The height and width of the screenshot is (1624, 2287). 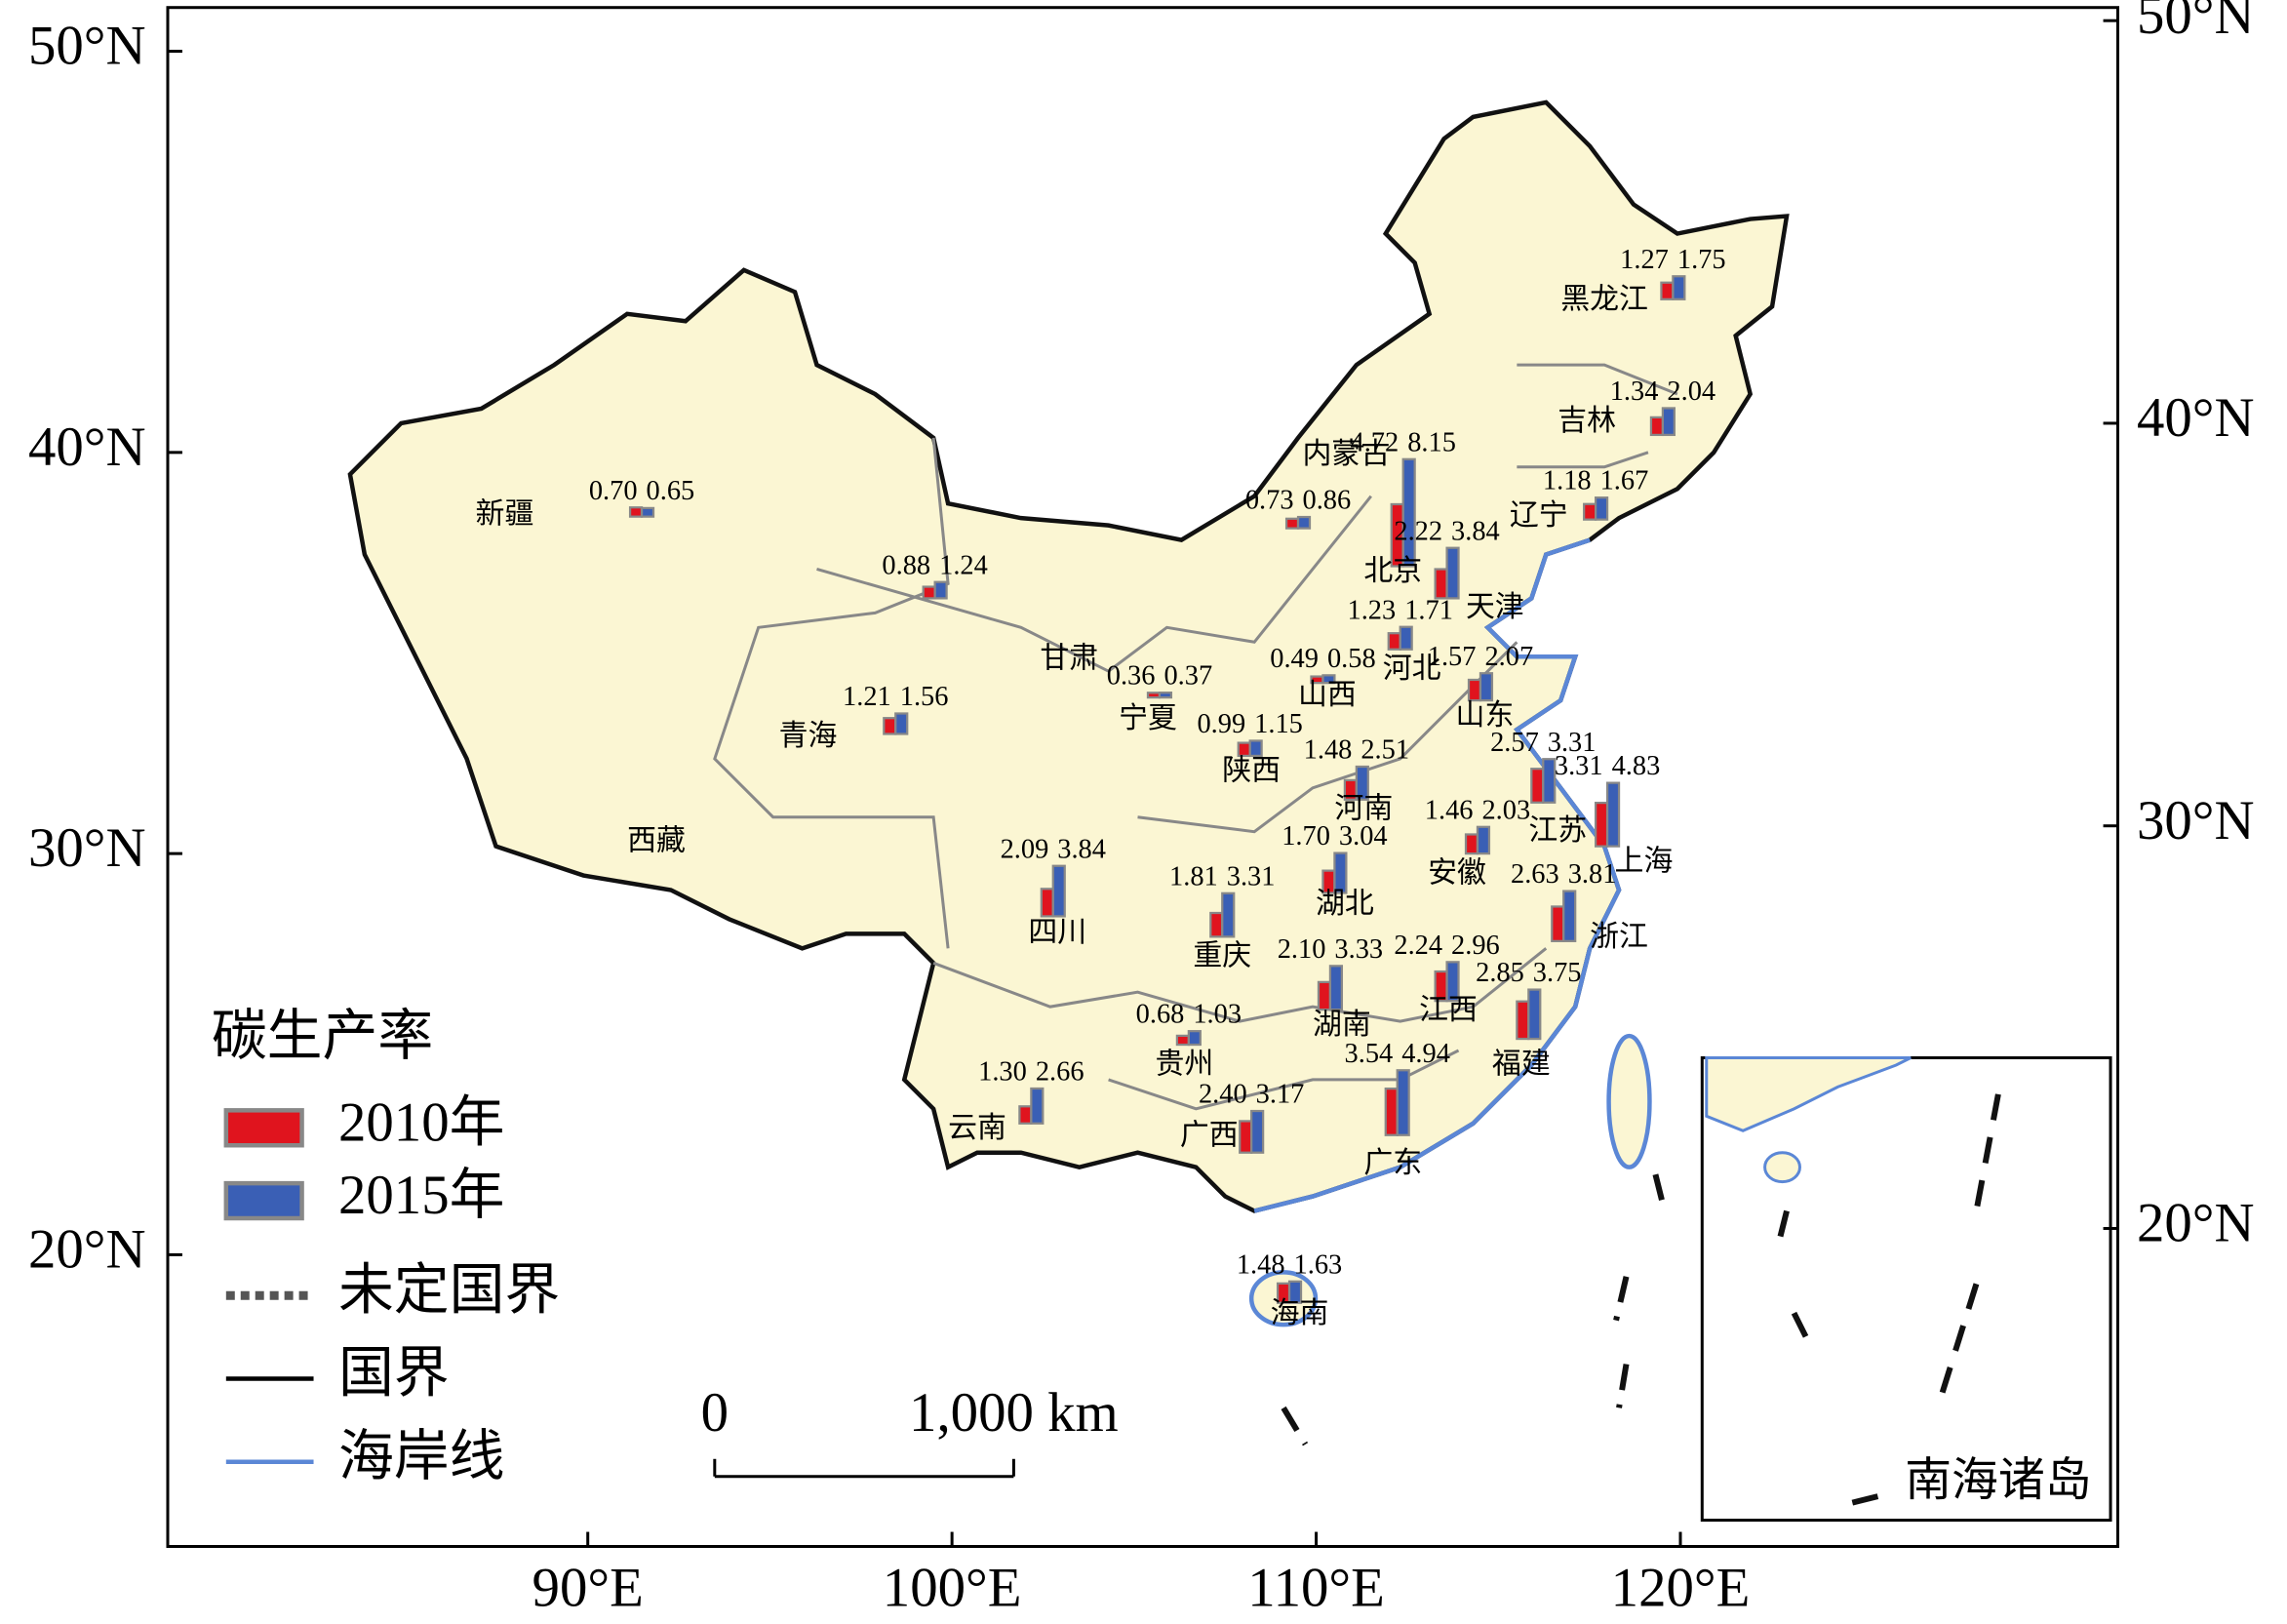 I want to click on province-name: 湖南, so click(x=1342, y=1025).